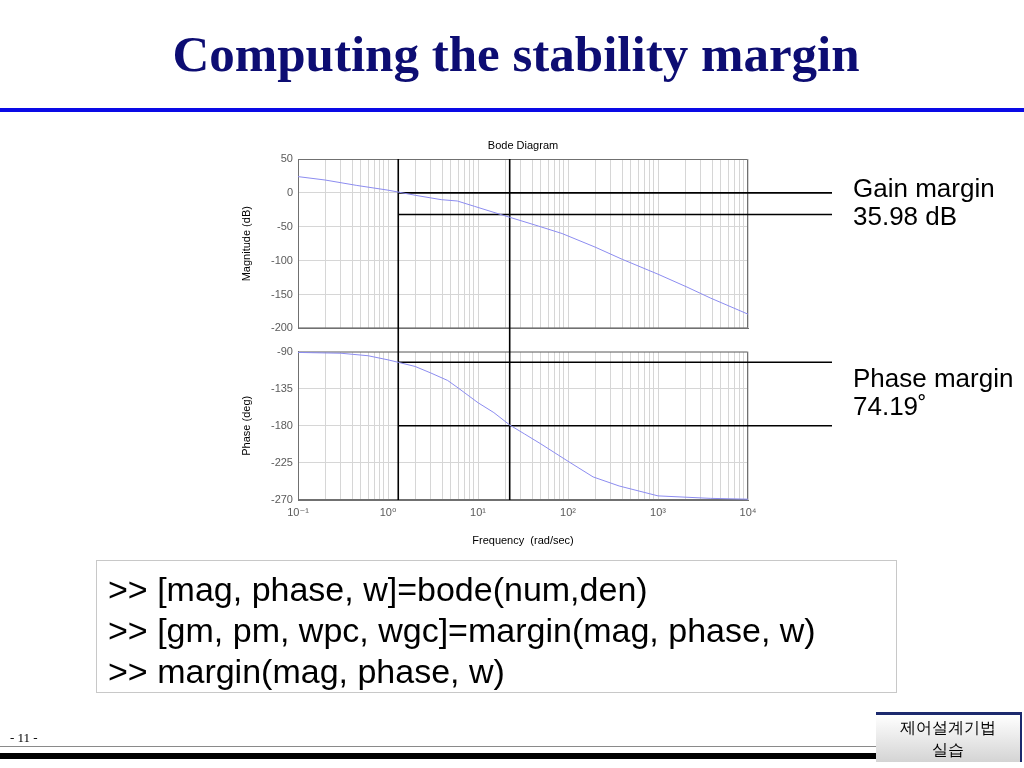 Image resolution: width=1024 pixels, height=768 pixels. I want to click on y-tick-label: -90, so click(285, 350).